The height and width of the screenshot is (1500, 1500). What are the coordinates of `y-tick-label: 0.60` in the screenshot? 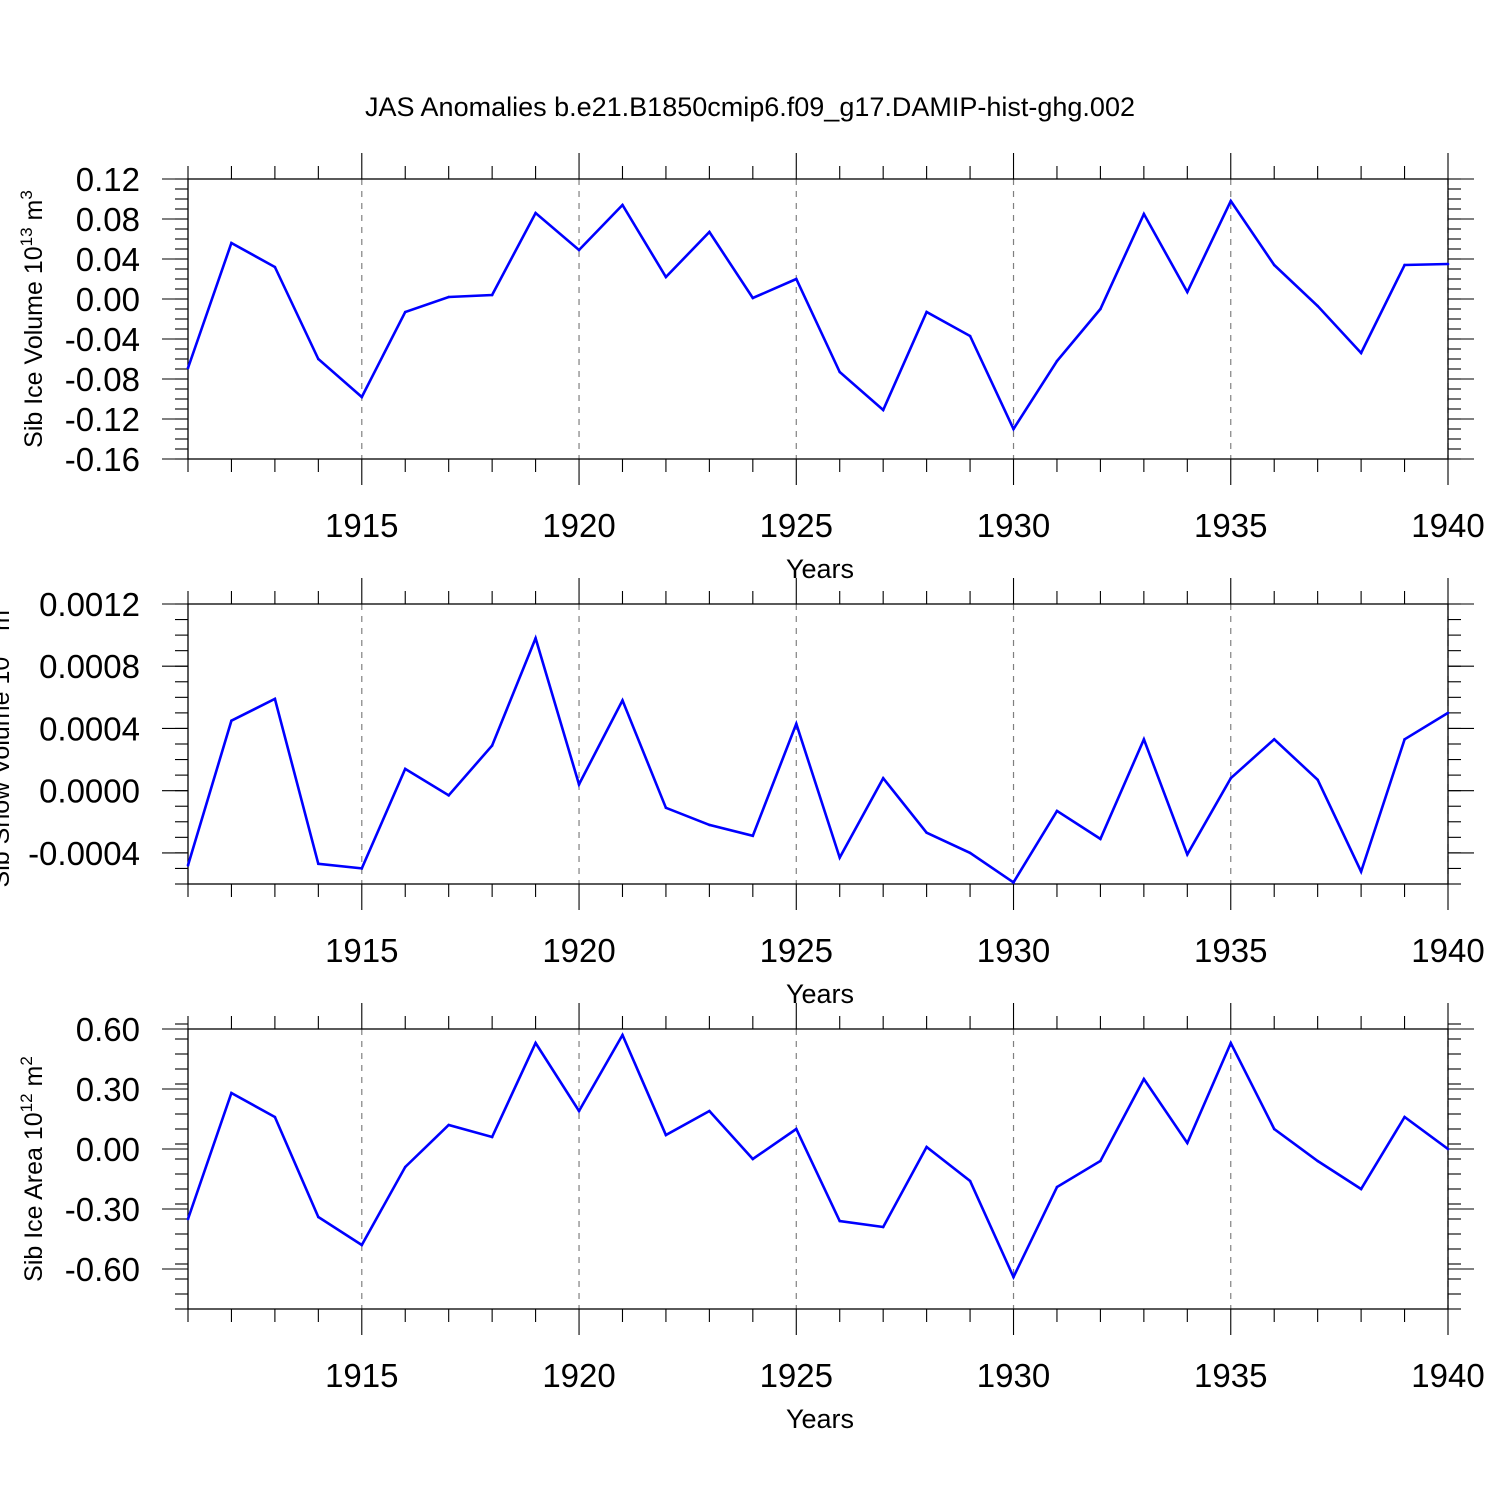 It's located at (108, 1029).